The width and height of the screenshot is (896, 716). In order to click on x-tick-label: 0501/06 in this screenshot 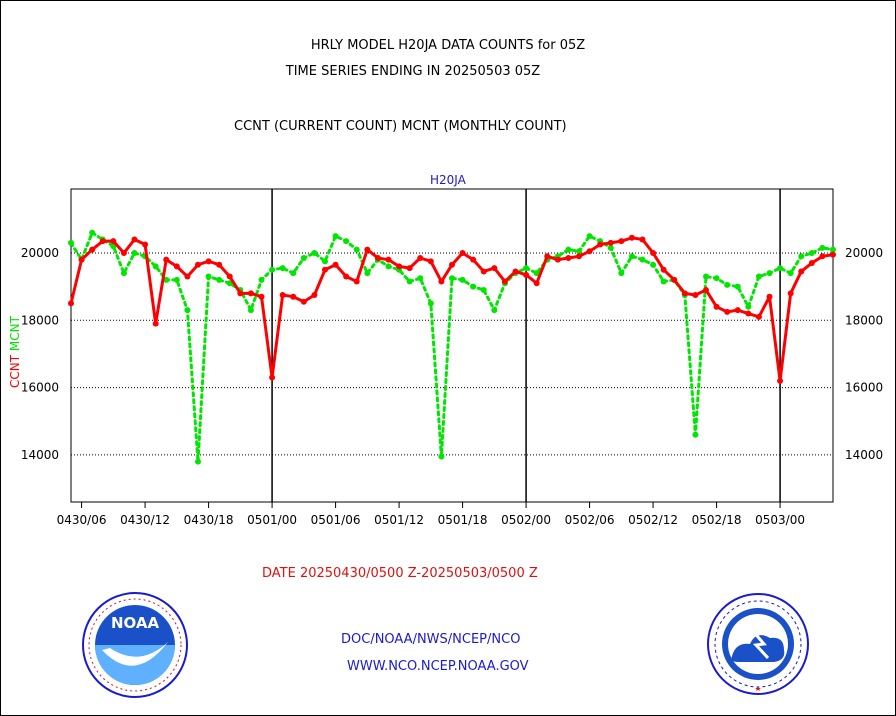, I will do `click(336, 520)`.